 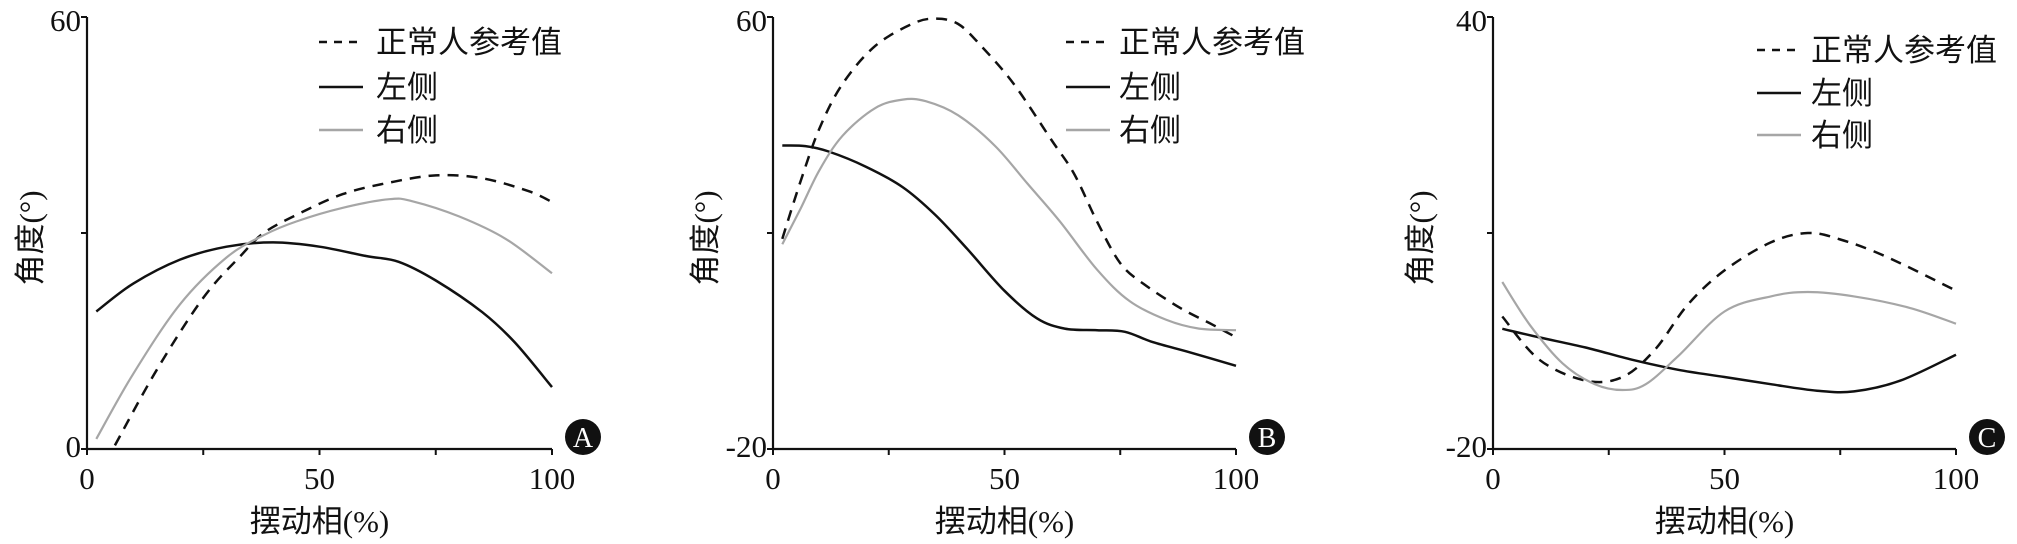 I want to click on panel-badge-label: C, so click(x=1987, y=438).